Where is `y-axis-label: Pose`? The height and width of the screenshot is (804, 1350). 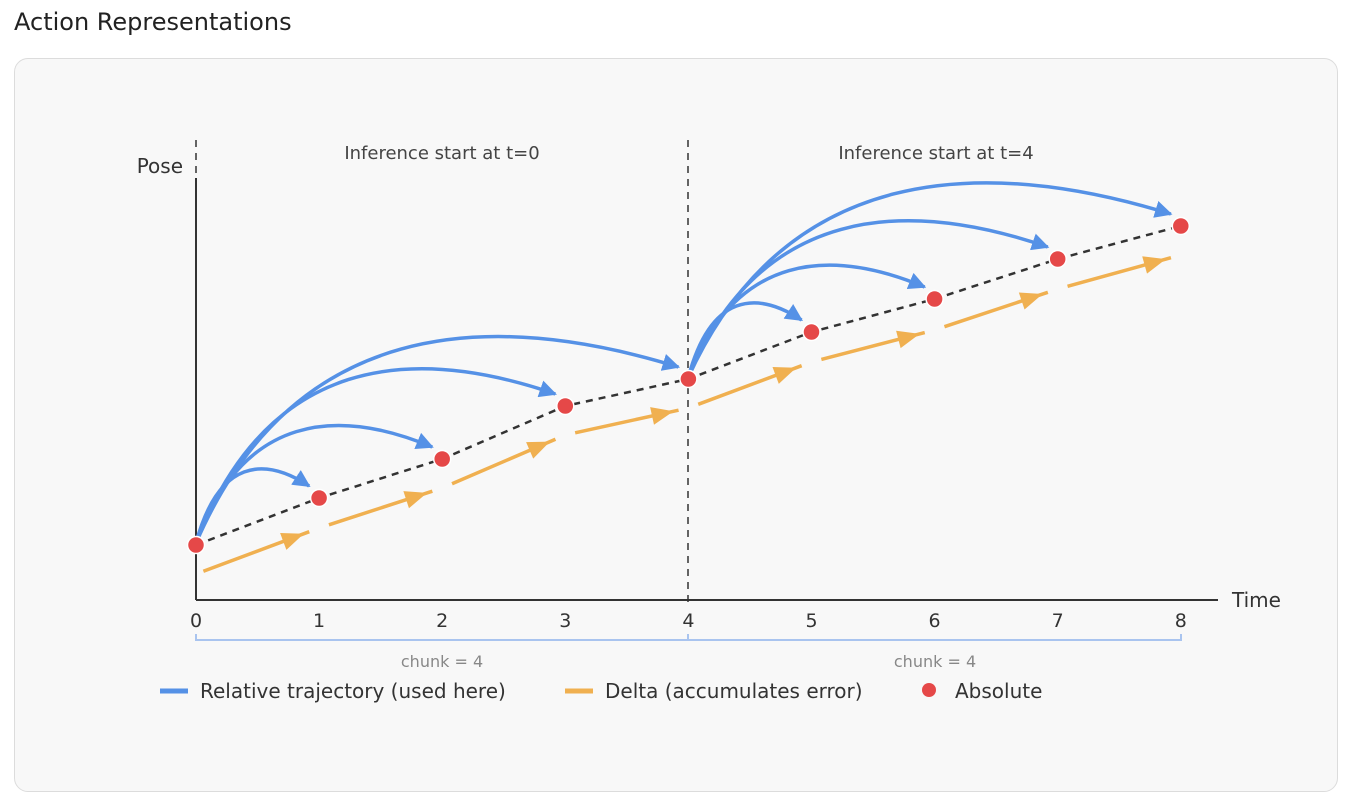
y-axis-label: Pose is located at coordinates (160, 166).